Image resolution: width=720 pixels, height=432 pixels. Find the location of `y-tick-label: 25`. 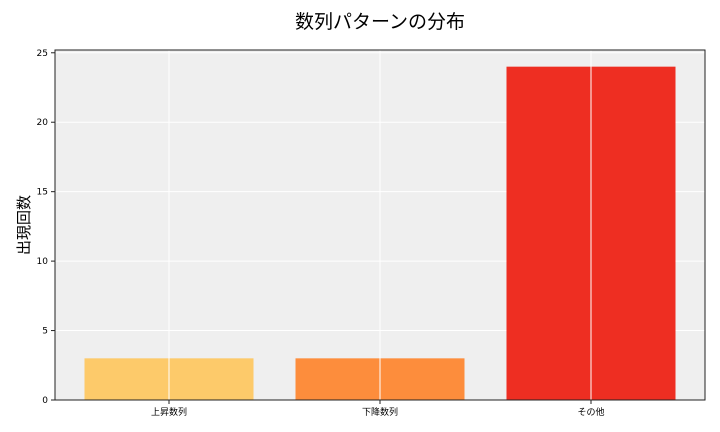

y-tick-label: 25 is located at coordinates (42, 54).